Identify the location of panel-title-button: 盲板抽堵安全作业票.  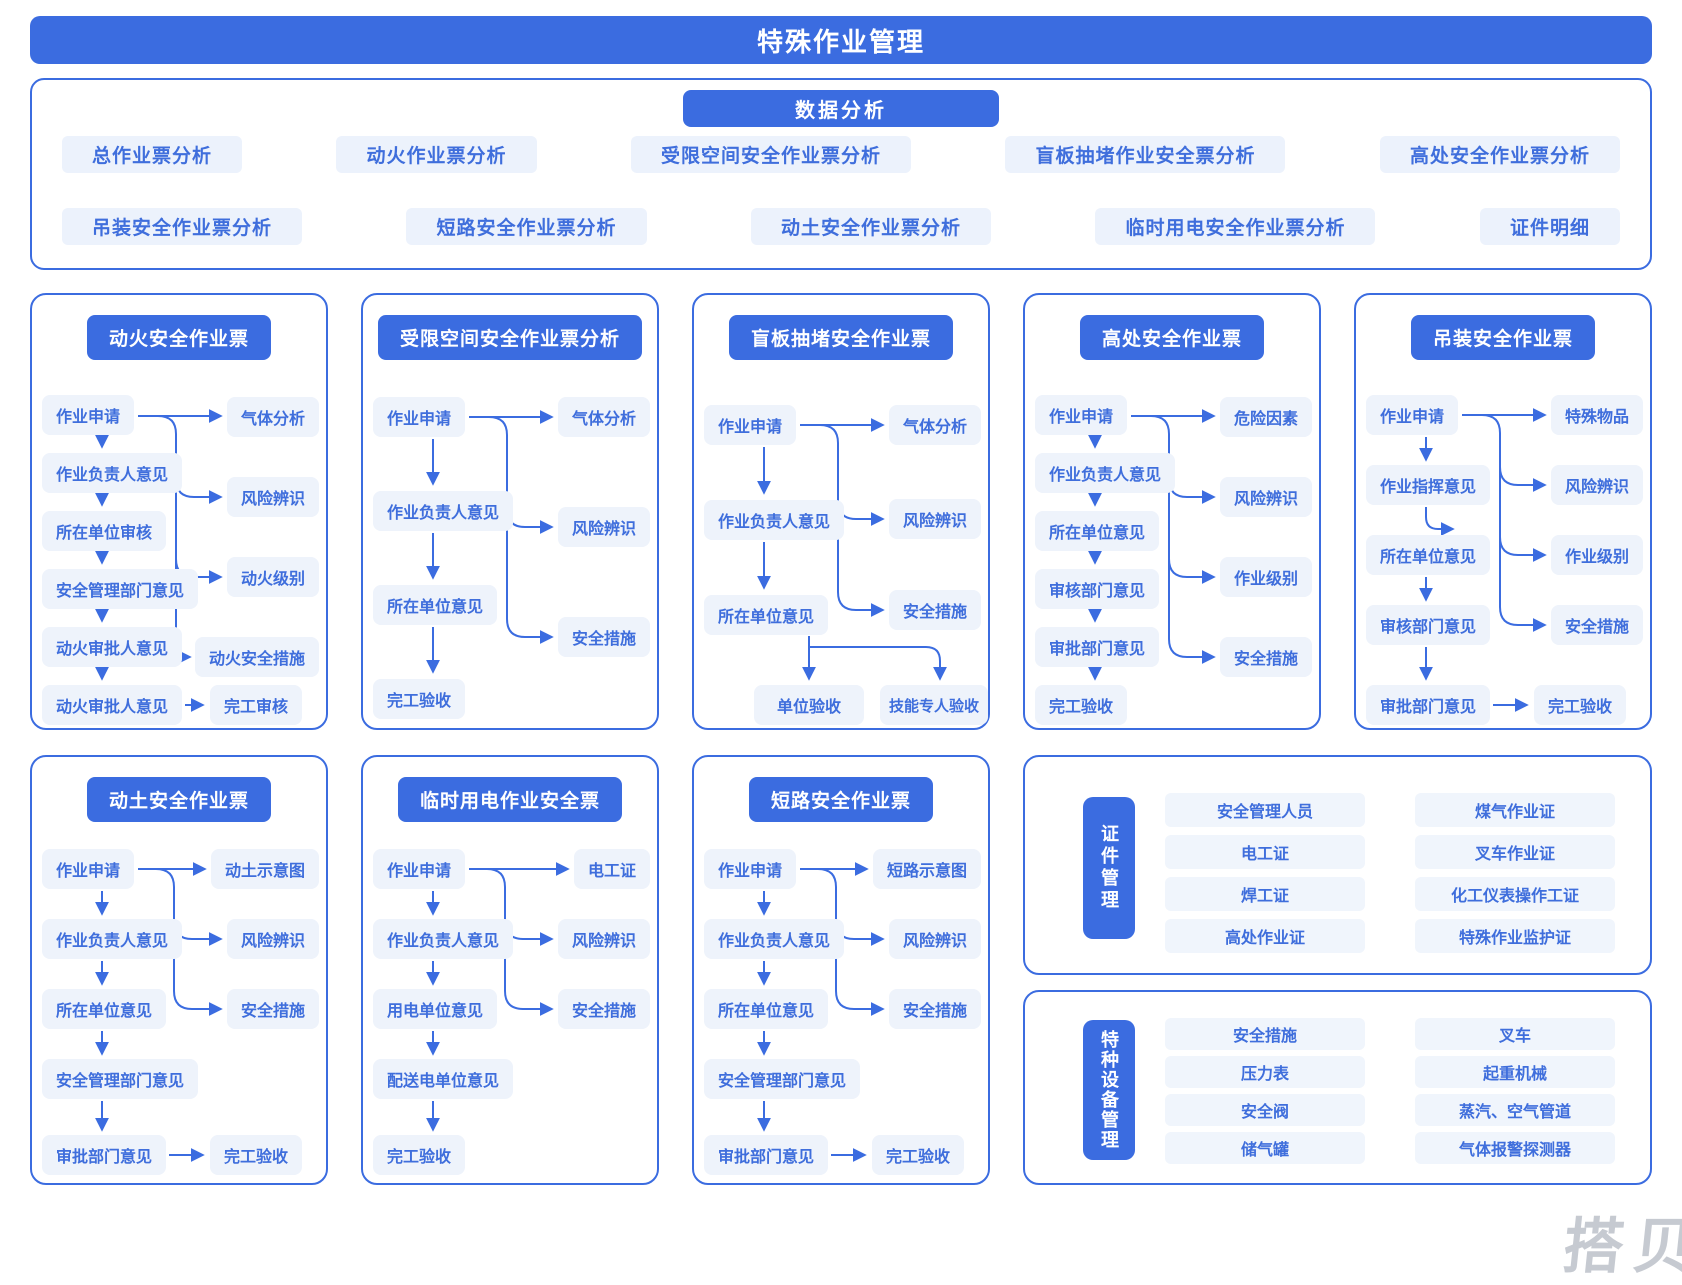
(841, 337).